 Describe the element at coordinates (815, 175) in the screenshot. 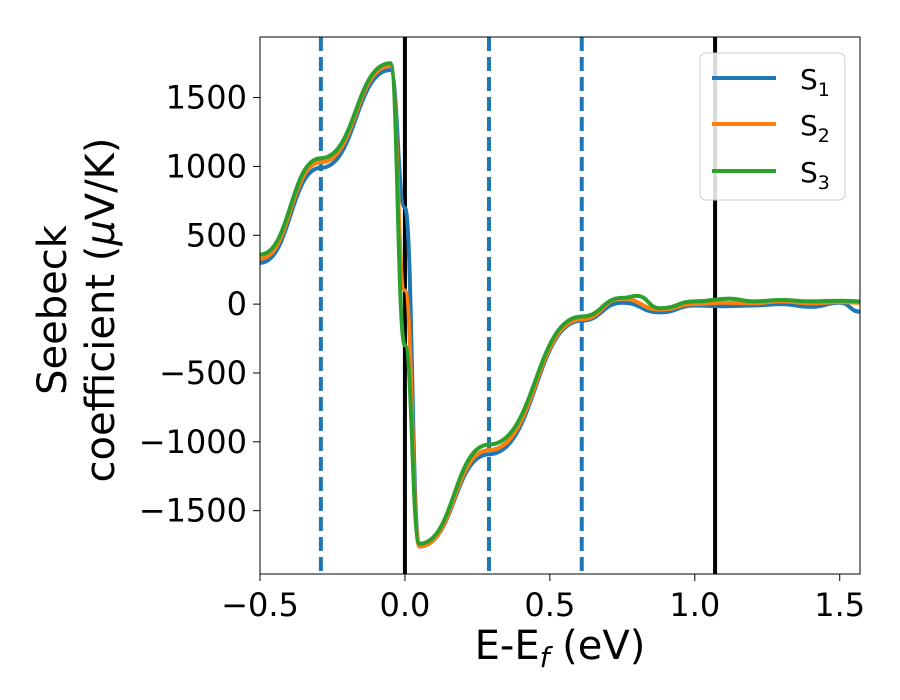

I see `legend-label-s3: S3` at that location.